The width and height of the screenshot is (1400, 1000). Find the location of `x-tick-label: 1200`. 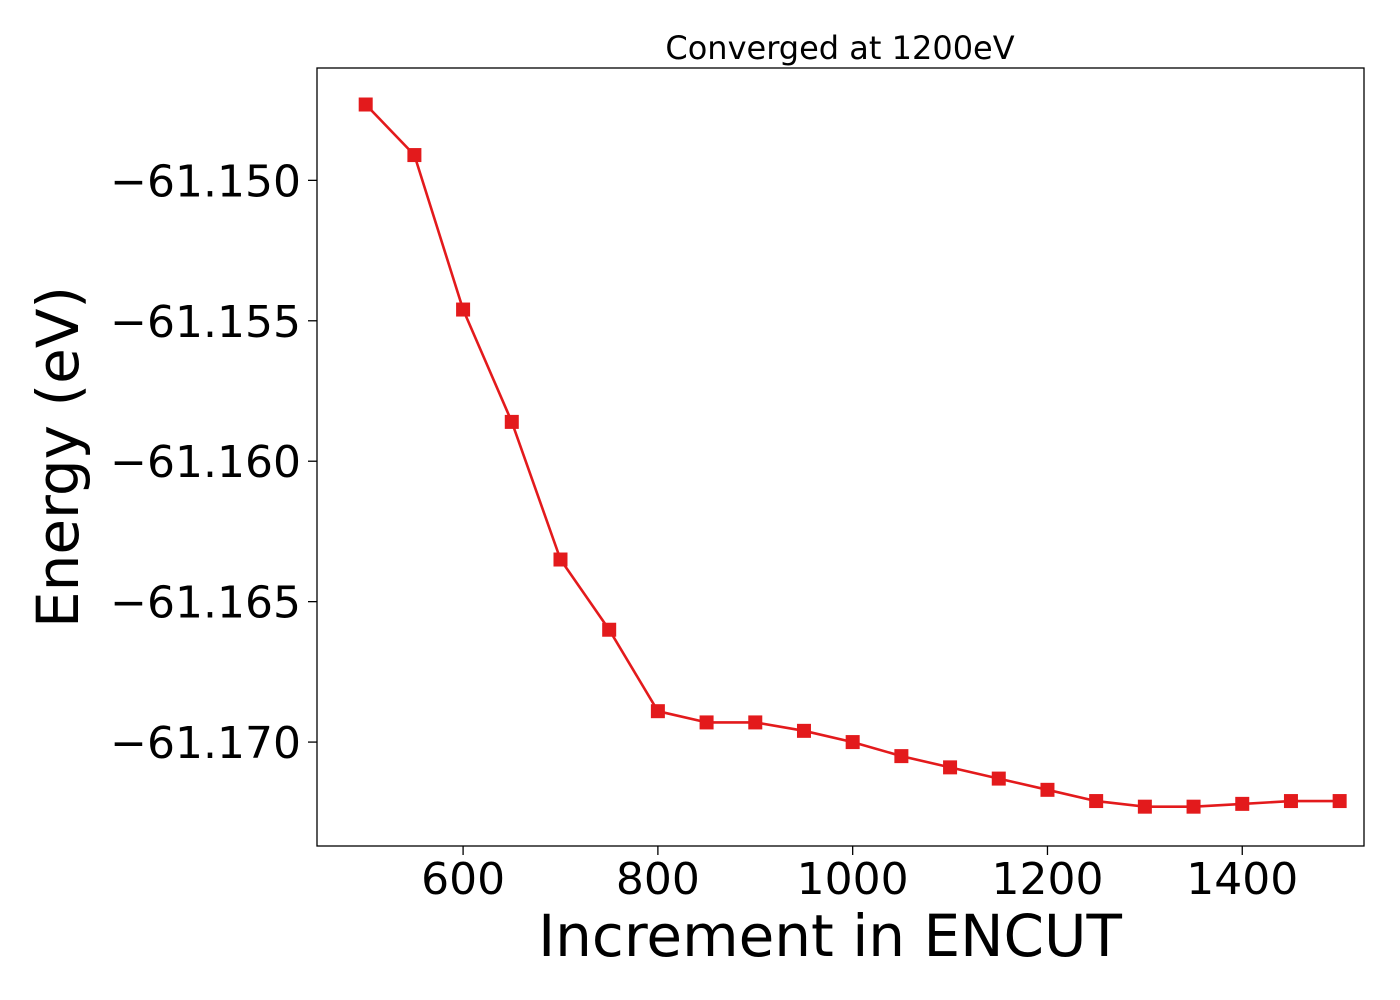

x-tick-label: 1200 is located at coordinates (1047, 879).